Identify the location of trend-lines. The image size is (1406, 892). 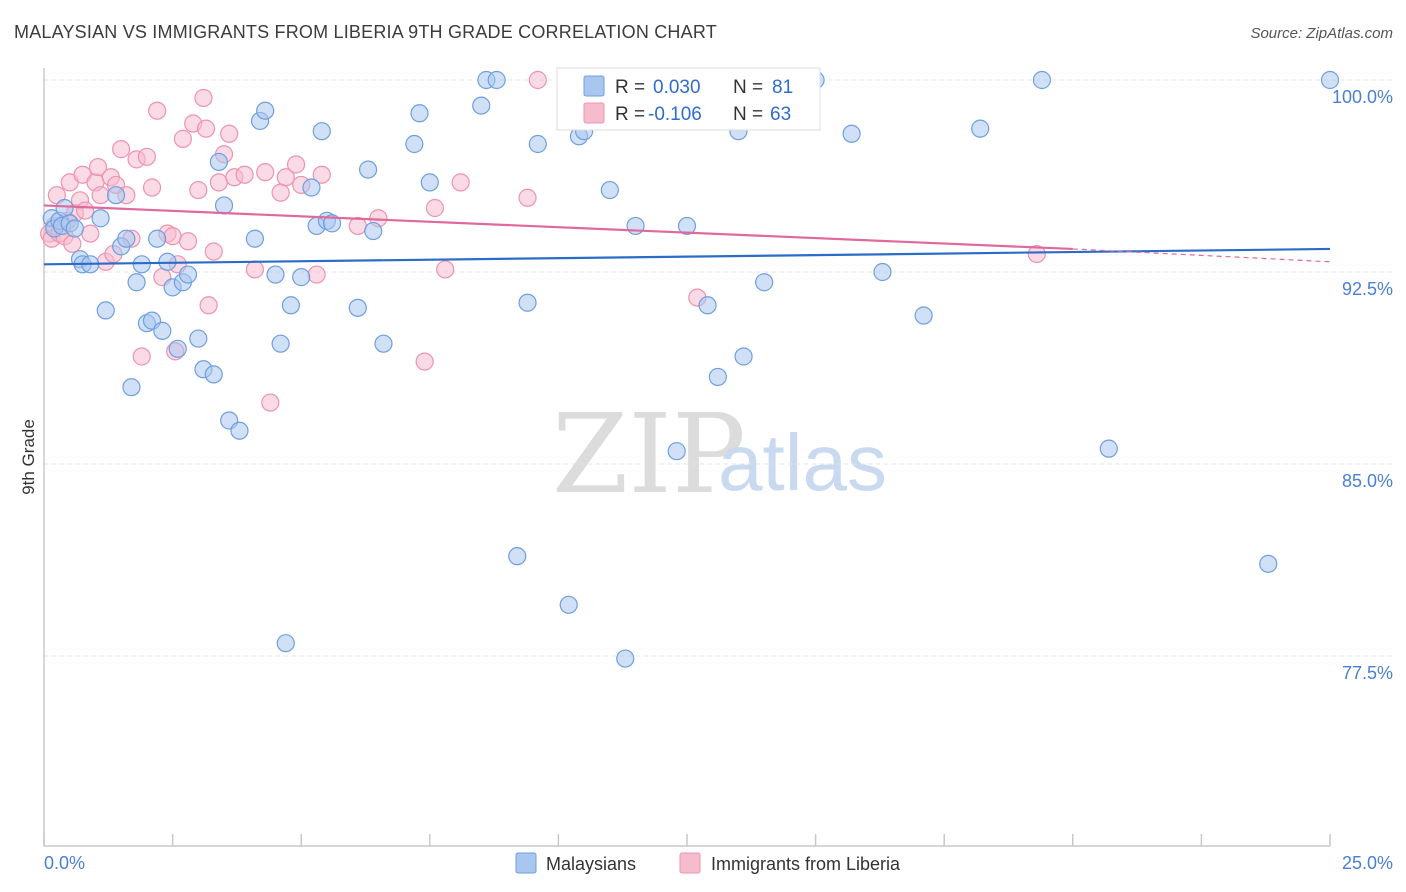
(687, 235).